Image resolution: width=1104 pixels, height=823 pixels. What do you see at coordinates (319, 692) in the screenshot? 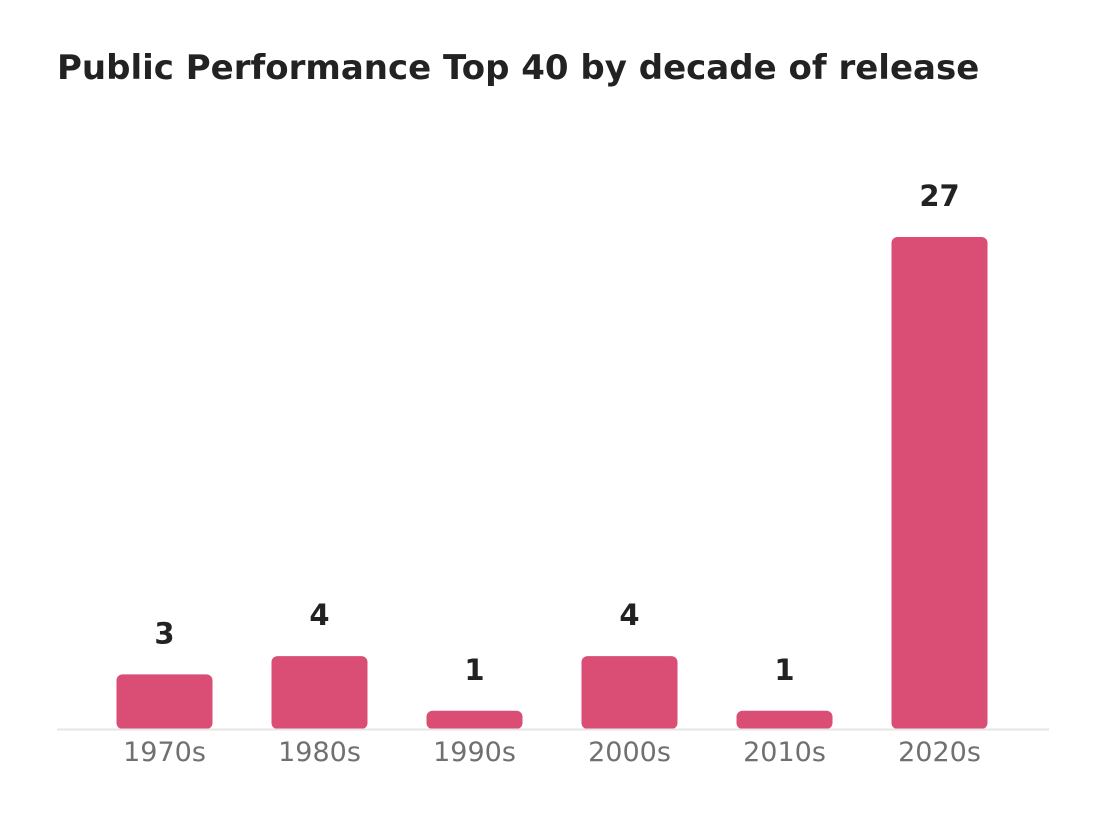
I see `bar-1980s` at bounding box center [319, 692].